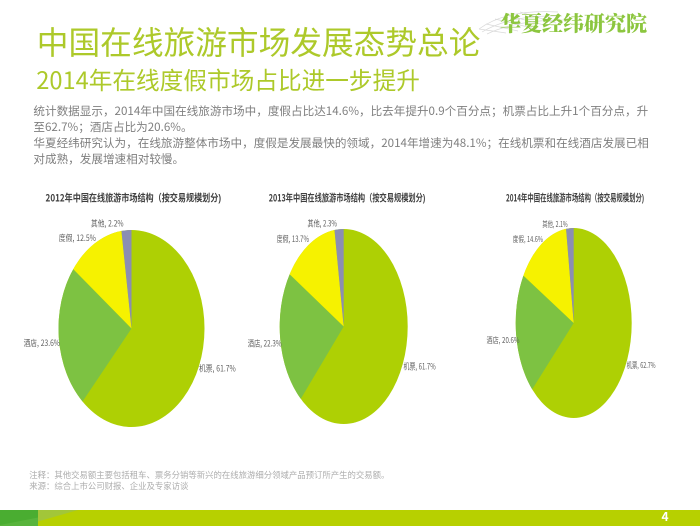 This screenshot has width=700, height=526. What do you see at coordinates (293, 239) in the screenshot?
I see `svg-text: 度假, 13.7%` at bounding box center [293, 239].